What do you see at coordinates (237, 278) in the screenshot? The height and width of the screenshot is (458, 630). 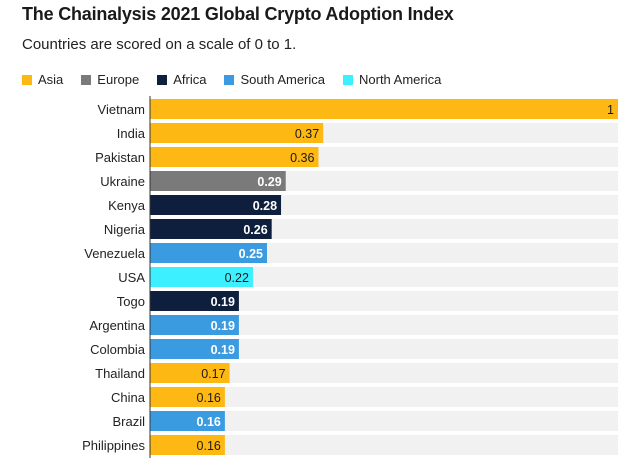 I see `value-label: 0.22` at bounding box center [237, 278].